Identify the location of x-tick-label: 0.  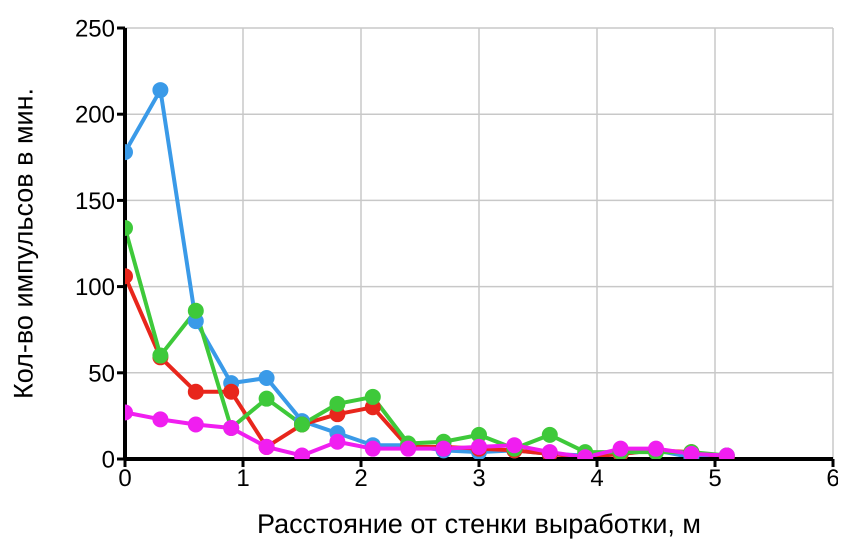
(125, 478).